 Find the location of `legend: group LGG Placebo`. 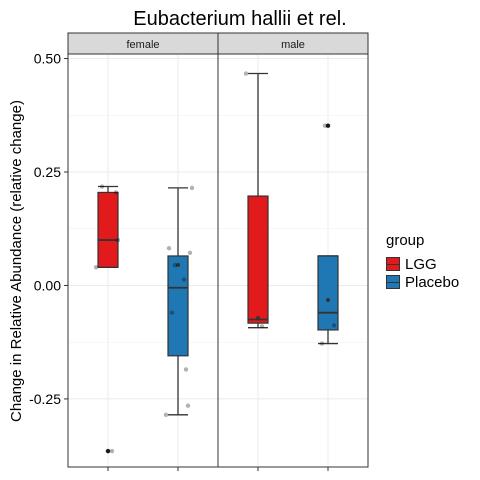

legend: group LGG Placebo is located at coordinates (422, 261).